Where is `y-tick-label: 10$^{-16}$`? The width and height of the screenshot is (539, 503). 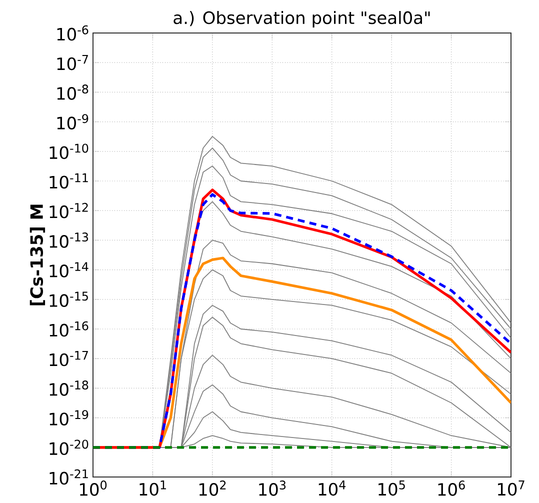
y-tick-label: 10$^{-16}$ is located at coordinates (69, 329).